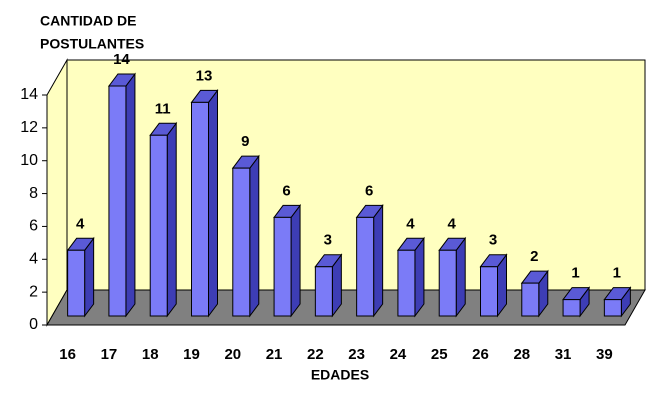 This screenshot has height=414, width=656. Describe the element at coordinates (439, 354) in the screenshot. I see `x-tick-label: 25` at that location.